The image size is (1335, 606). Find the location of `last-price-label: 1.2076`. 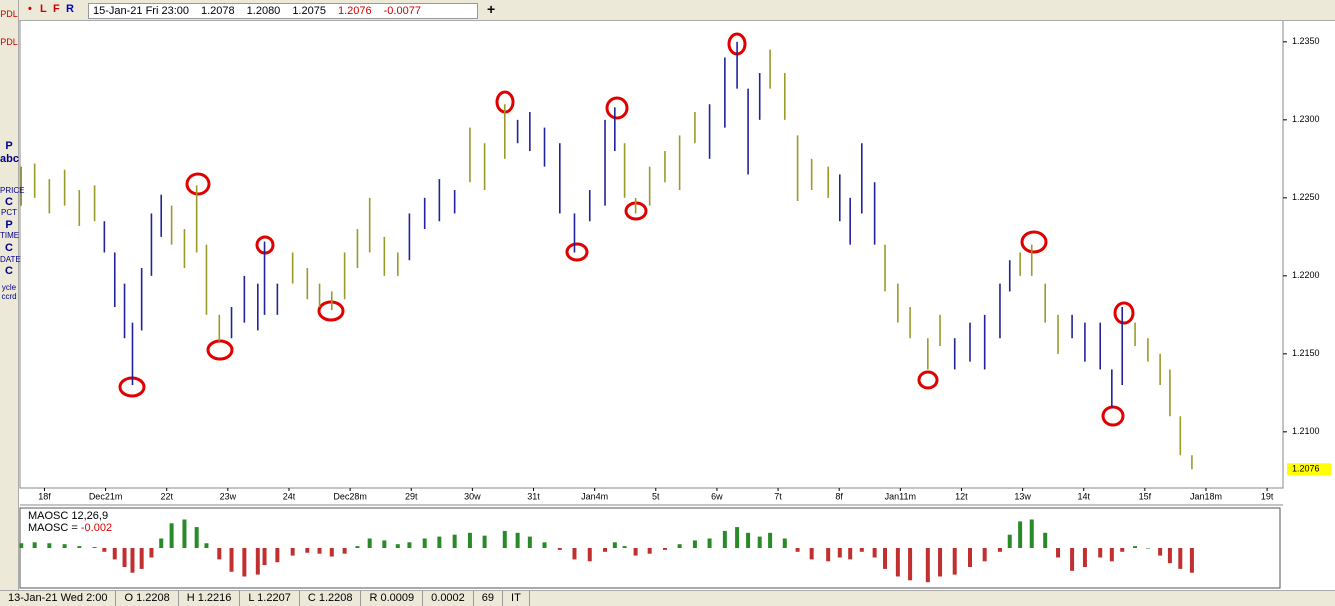

last-price-label: 1.2076 is located at coordinates (1306, 469).